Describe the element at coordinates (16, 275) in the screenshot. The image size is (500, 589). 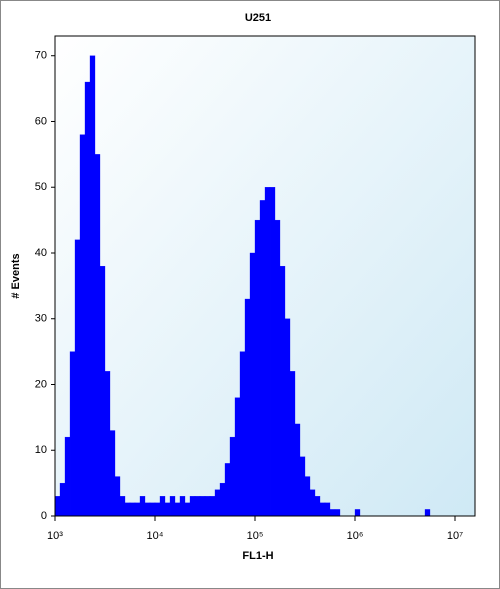
I see `y-axis-label: # Events` at that location.